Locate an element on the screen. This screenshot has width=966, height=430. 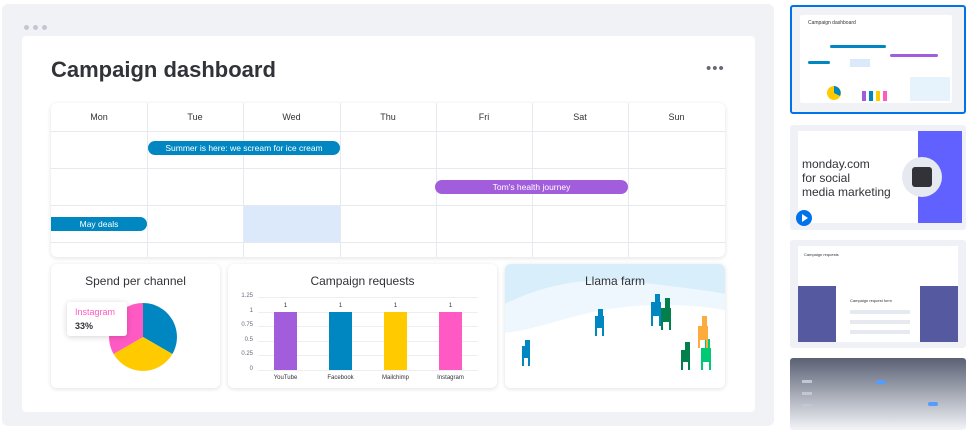
bar-instagram is located at coordinates (450, 340).